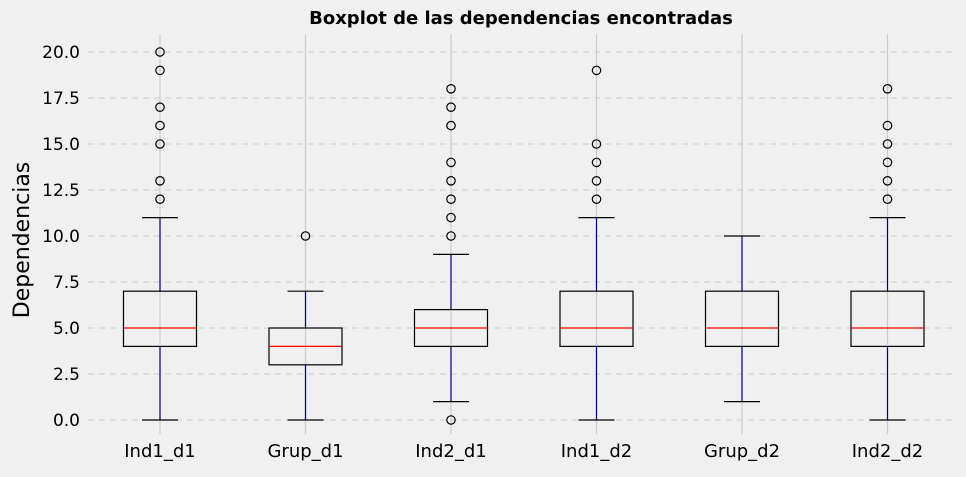 The image size is (966, 477). I want to click on y-tick-label: 2.5, so click(66, 375).